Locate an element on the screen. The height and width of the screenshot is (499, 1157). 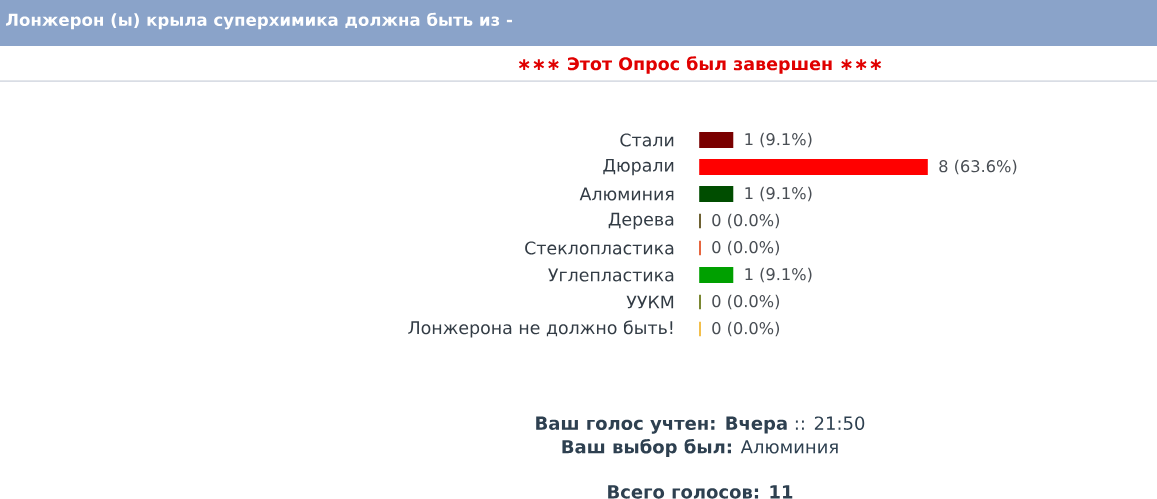
text: Всего голосов: 11 is located at coordinates (700, 492).